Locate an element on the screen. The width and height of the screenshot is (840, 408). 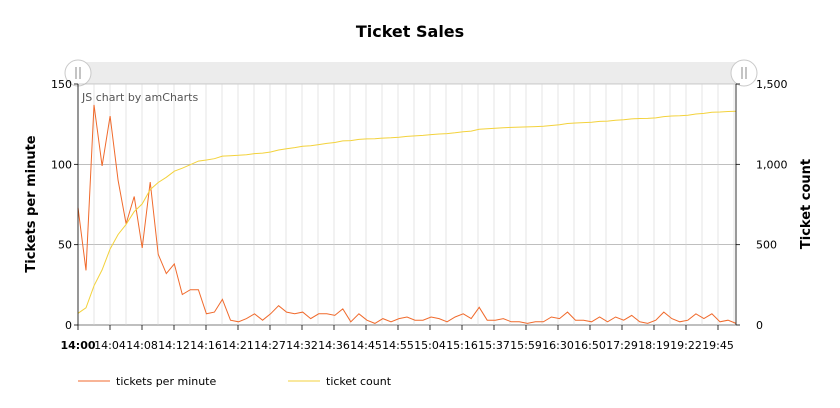
x-tick-label: 15:16 is located at coordinates (462, 345).